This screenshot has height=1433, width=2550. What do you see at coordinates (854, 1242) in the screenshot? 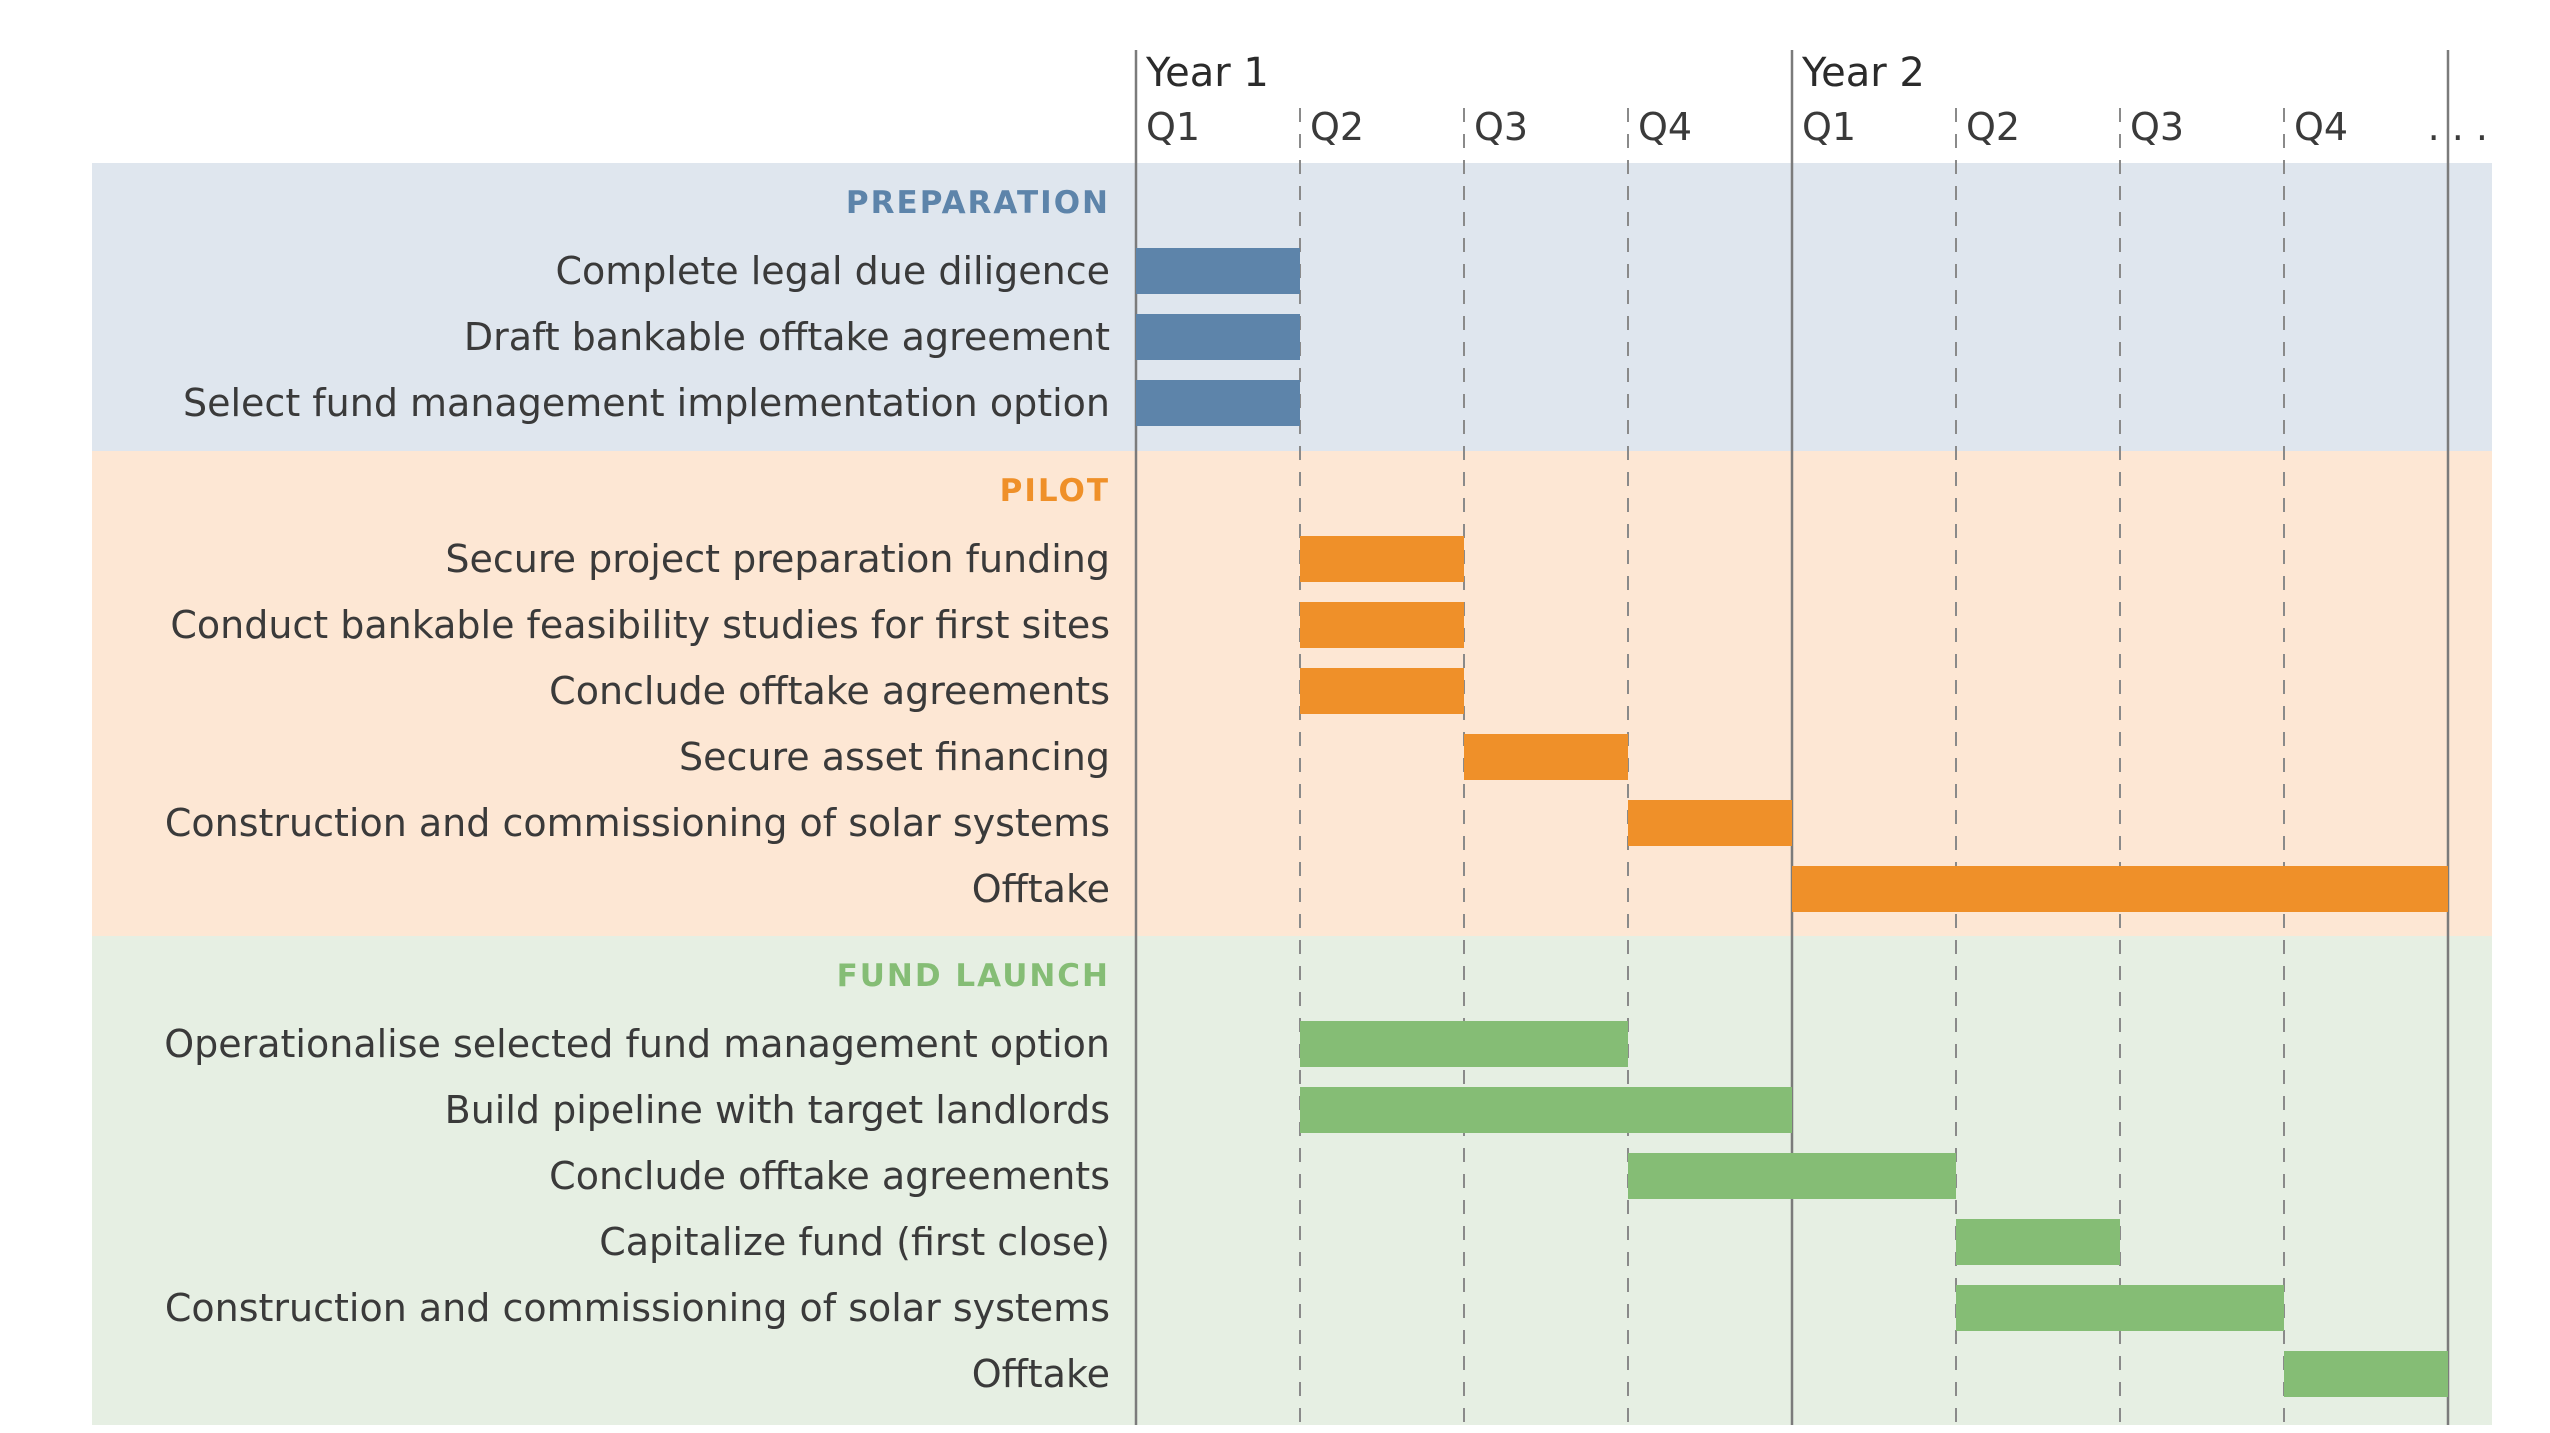
I see `task-label: Capitalize fund (first close)` at bounding box center [854, 1242].